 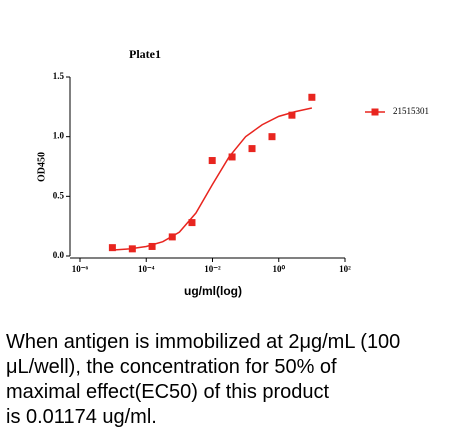 I want to click on fit-curve, so click(x=213, y=179).